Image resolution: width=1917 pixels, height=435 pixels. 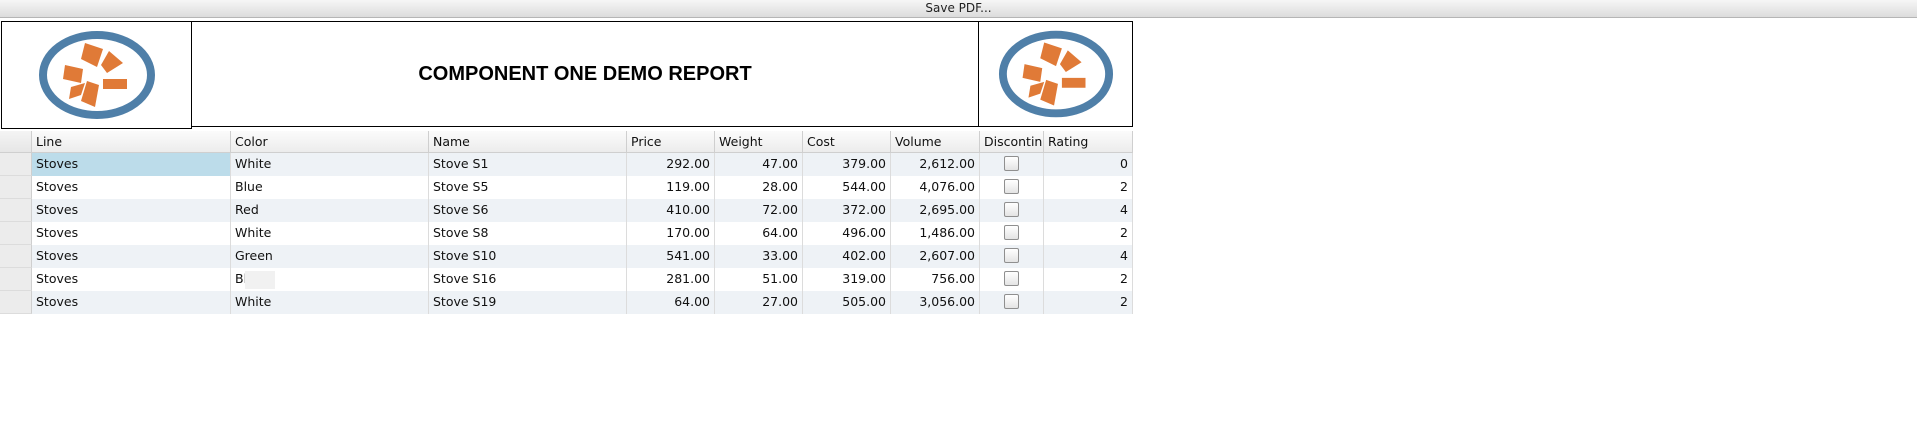 I want to click on cell-color: Bl, so click(x=330, y=279).